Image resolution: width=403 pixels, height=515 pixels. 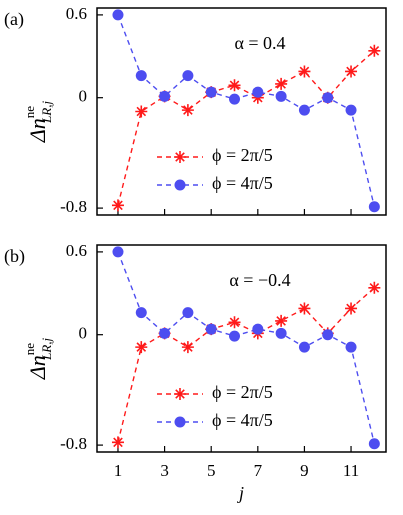 What do you see at coordinates (259, 43) in the screenshot?
I see `panel-title: α = 0.4` at bounding box center [259, 43].